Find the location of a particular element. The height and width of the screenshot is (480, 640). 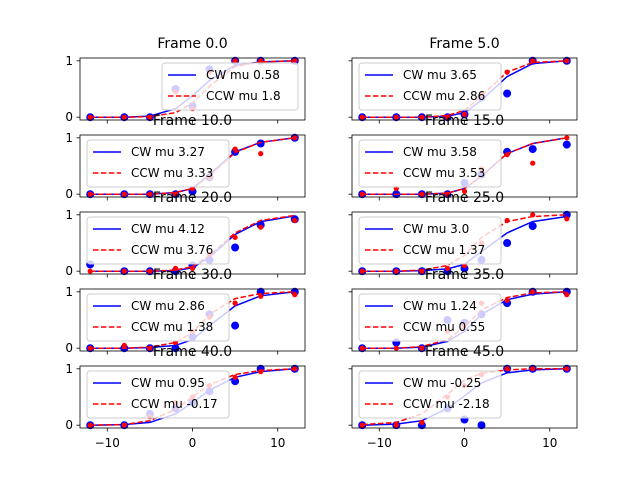

subplot-title: Frame 0.0 is located at coordinates (192, 44).